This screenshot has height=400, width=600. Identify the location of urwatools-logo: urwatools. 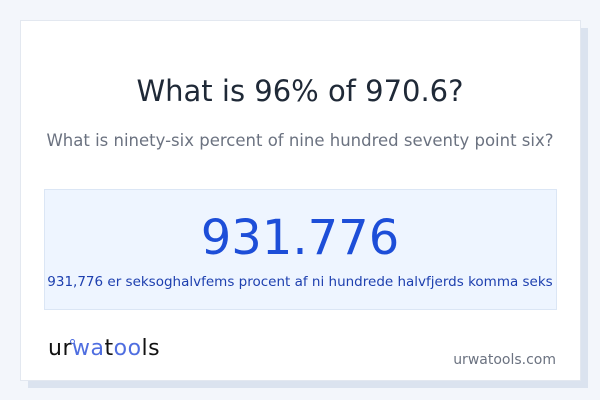
(104, 348).